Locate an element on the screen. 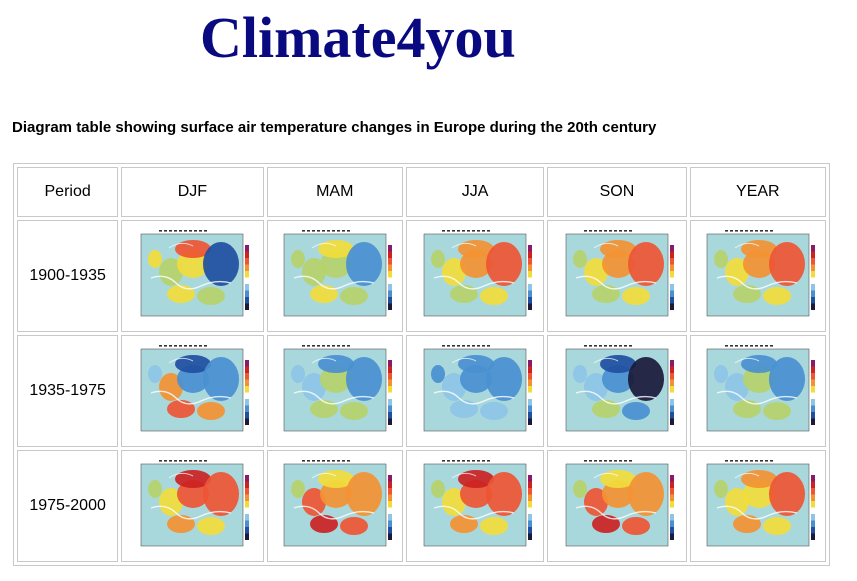 The height and width of the screenshot is (581, 857). temperature-map-djf-1975-2000 is located at coordinates (192, 506).